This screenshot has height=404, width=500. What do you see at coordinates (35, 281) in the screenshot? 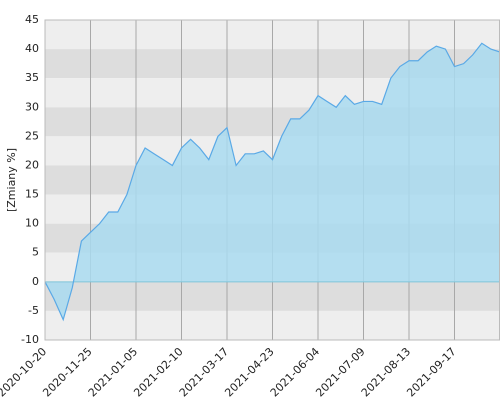
I see `y-tick-label: 0` at bounding box center [35, 281].